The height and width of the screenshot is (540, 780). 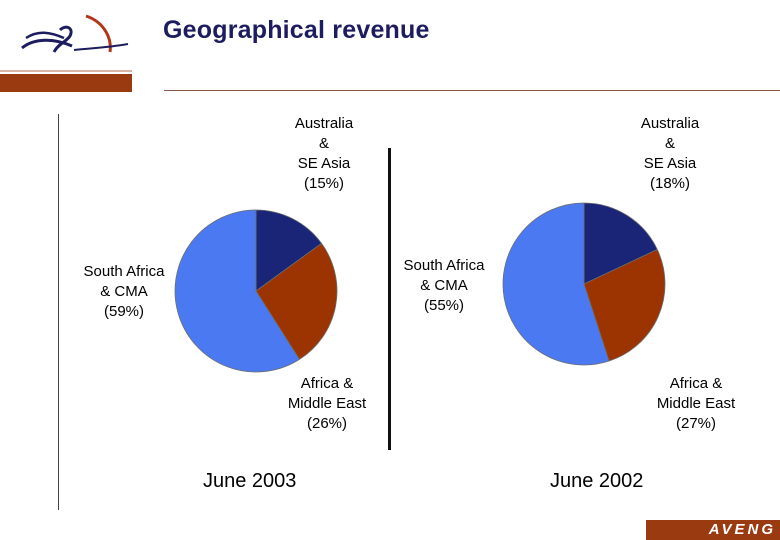 I want to click on slice-label-africa-me-2003: Africa & Middle East (26%), so click(x=327, y=403).